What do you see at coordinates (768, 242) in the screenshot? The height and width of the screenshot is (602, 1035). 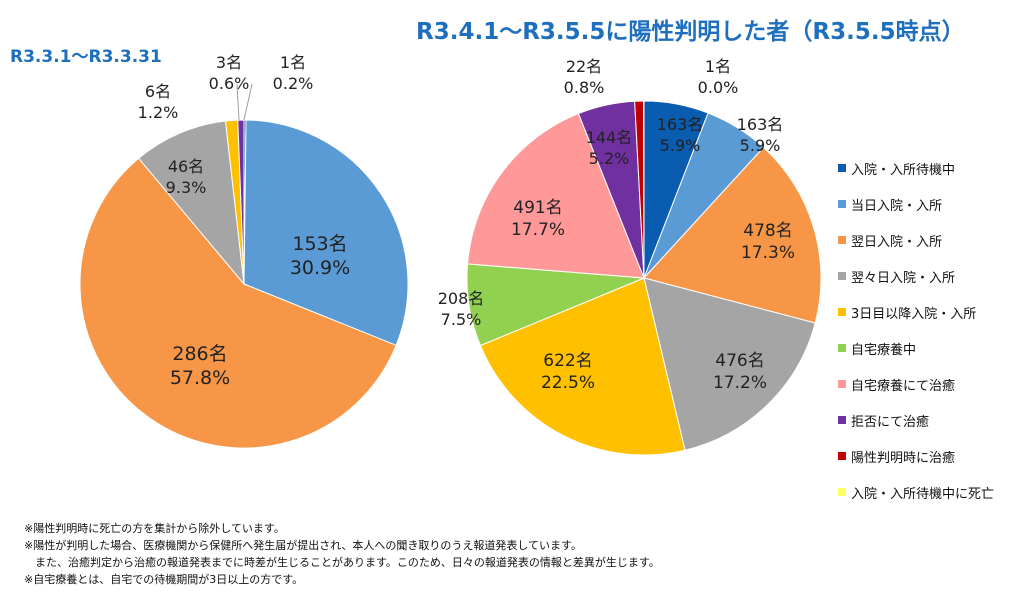 I see `slice-data-label: 478名 17.3%` at bounding box center [768, 242].